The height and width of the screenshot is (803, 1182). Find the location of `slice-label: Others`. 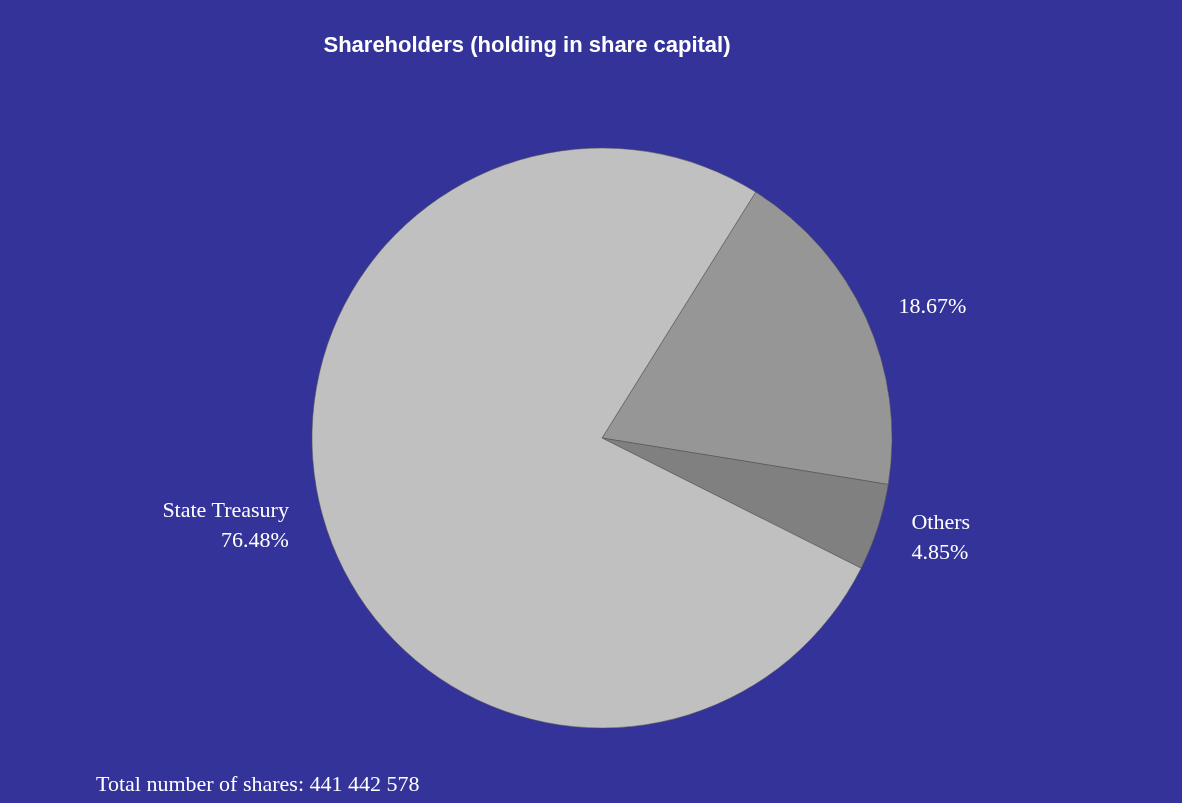

slice-label: Others is located at coordinates (941, 522).